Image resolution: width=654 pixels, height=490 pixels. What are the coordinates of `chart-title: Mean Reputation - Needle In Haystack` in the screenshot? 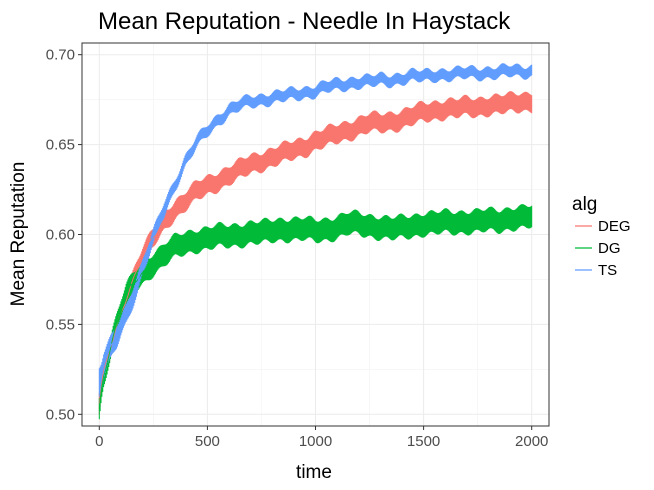 It's located at (304, 21).